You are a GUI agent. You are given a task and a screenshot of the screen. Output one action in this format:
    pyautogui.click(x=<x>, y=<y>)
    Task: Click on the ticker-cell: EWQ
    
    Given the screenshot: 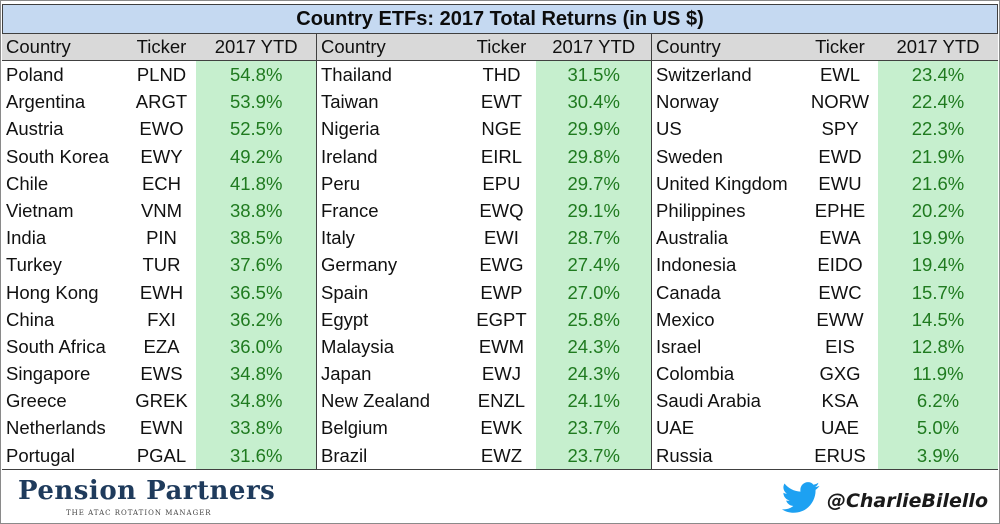 What is the action you would take?
    pyautogui.click(x=501, y=210)
    